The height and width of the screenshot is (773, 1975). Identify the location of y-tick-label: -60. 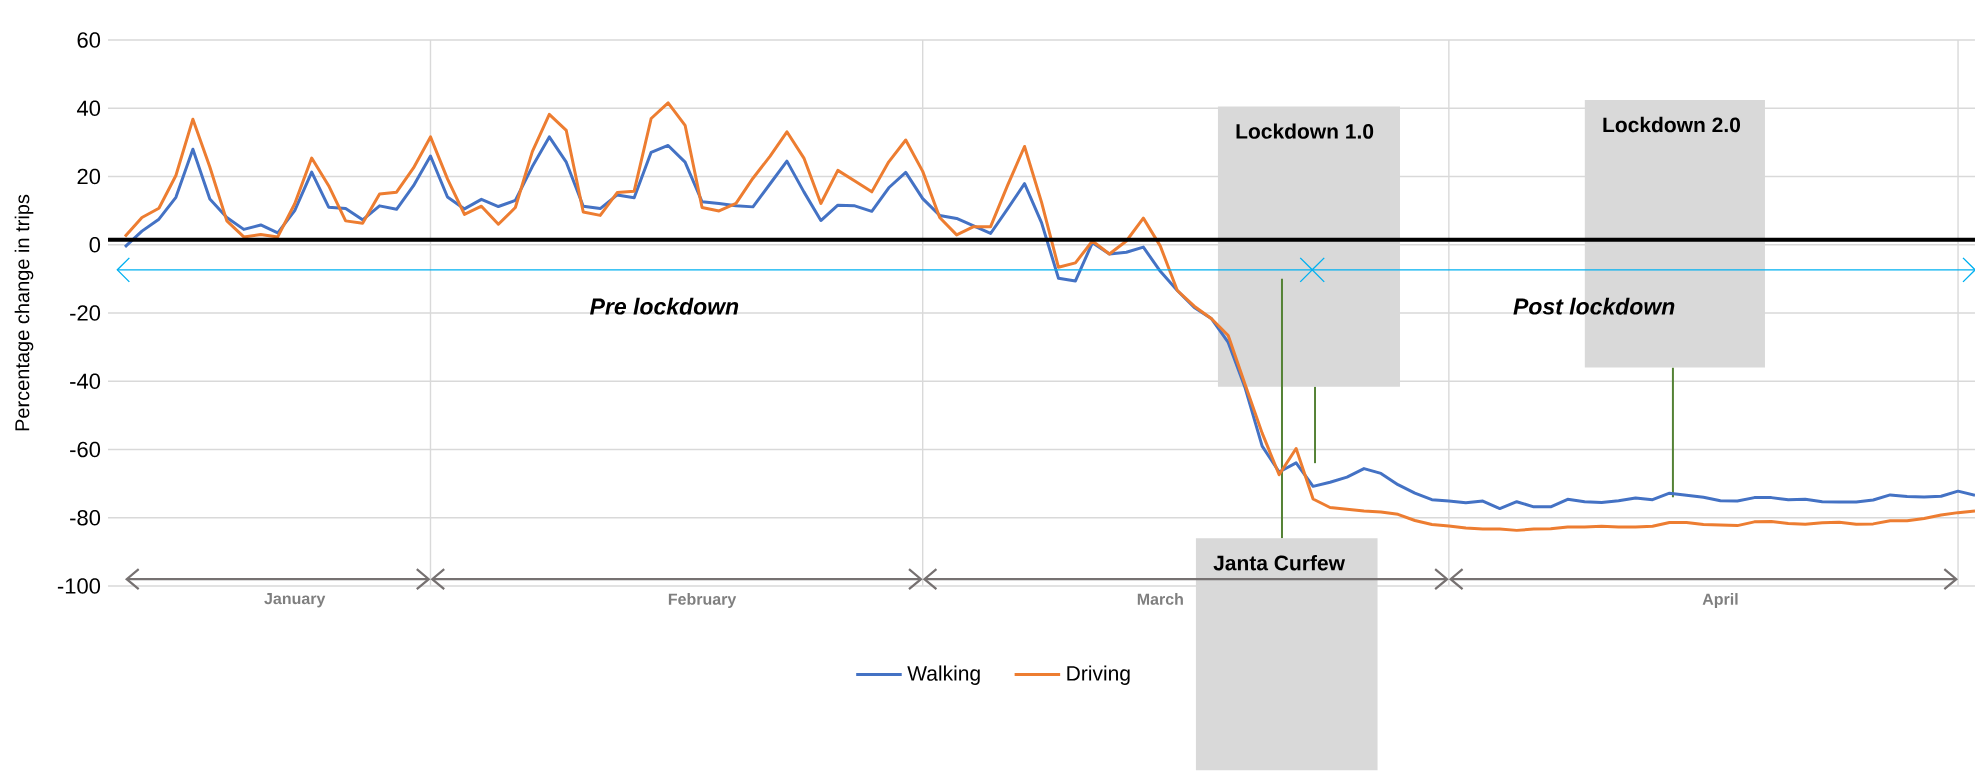
(85, 449).